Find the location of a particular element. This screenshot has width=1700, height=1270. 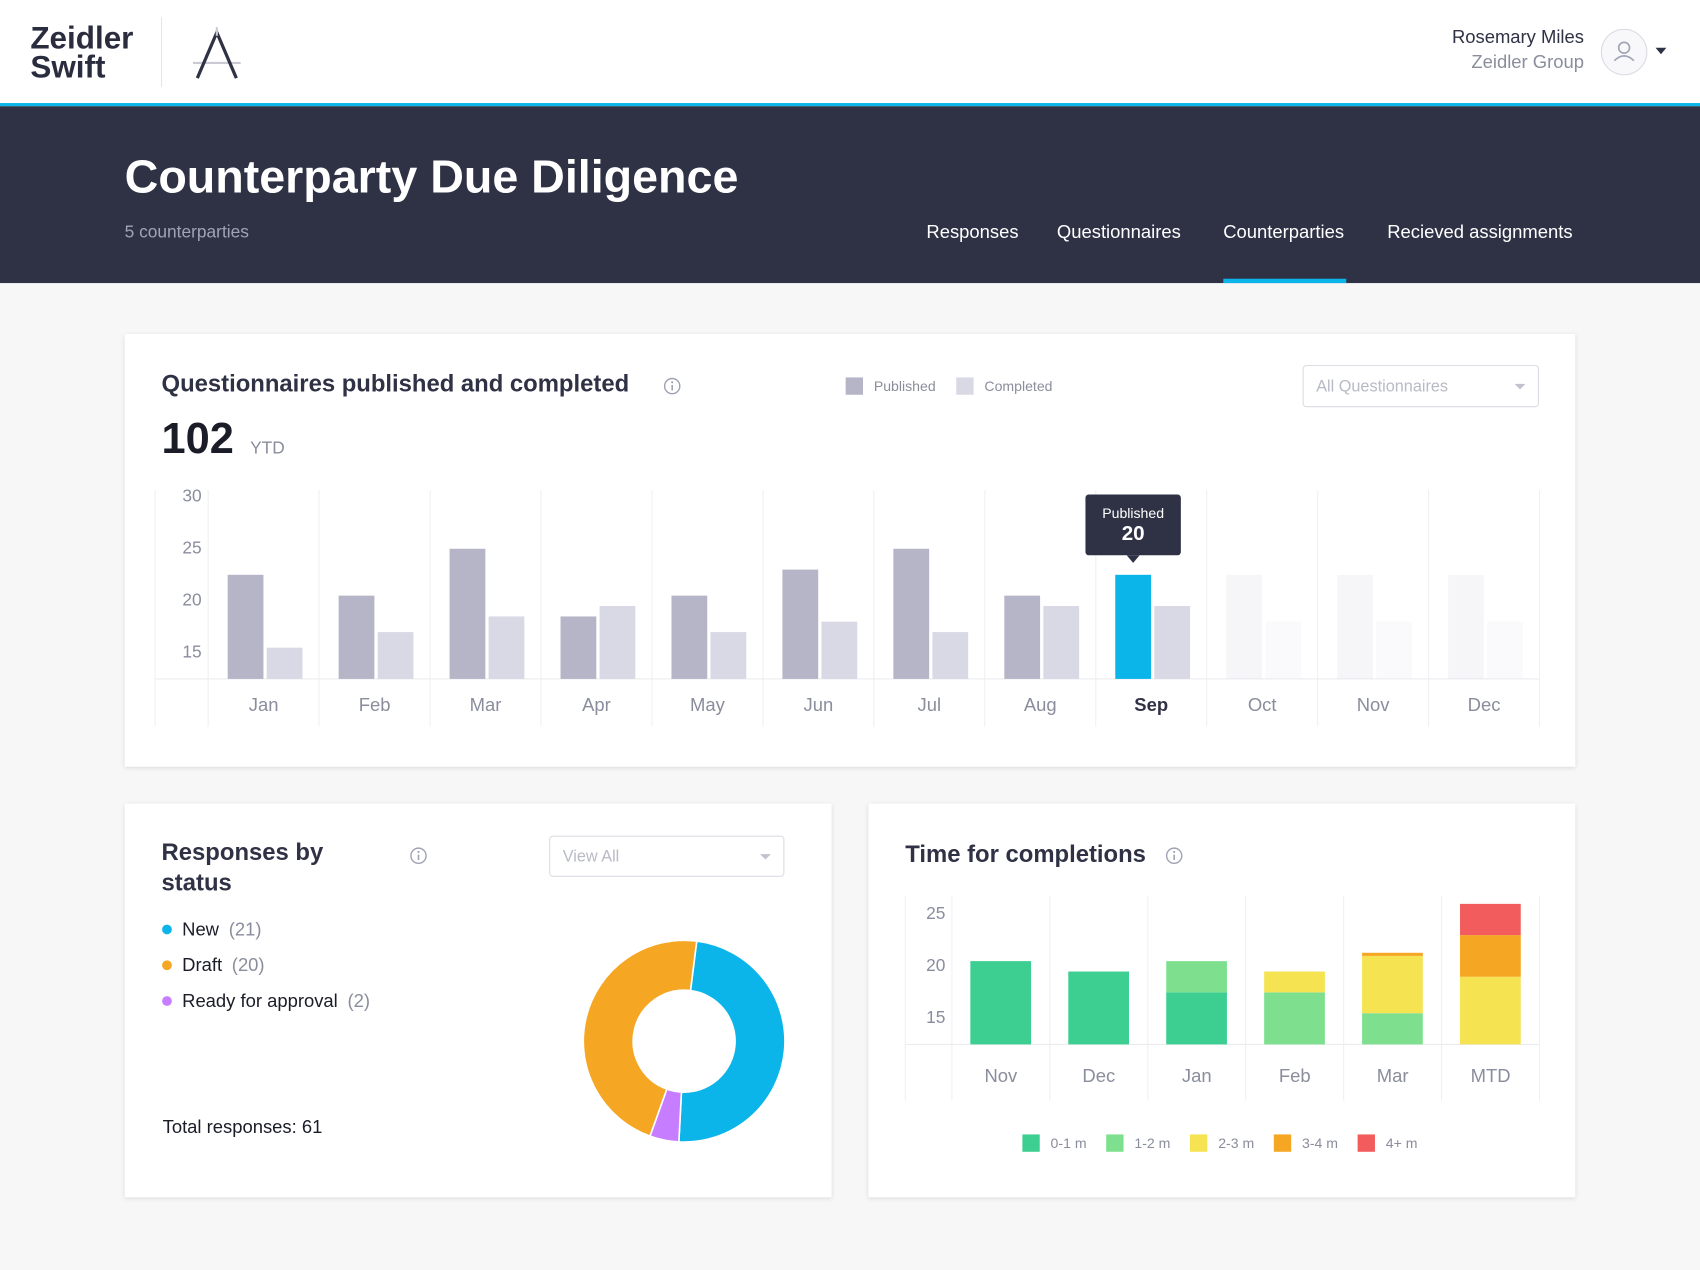

legend-label: 1-2 m is located at coordinates (1152, 1143).